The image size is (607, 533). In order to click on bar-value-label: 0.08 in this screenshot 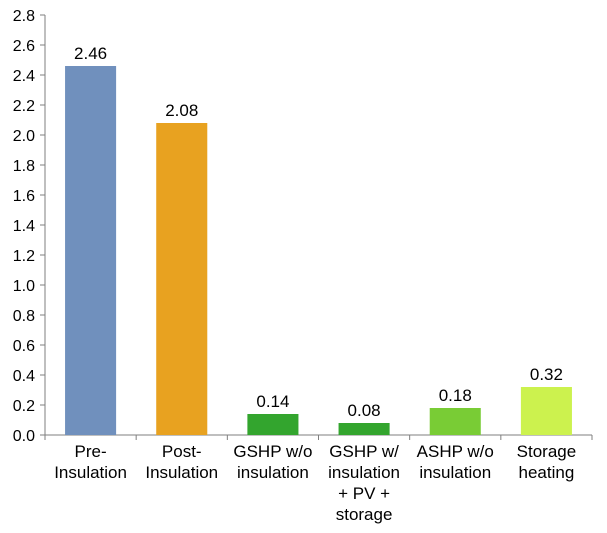, I will do `click(364, 410)`.